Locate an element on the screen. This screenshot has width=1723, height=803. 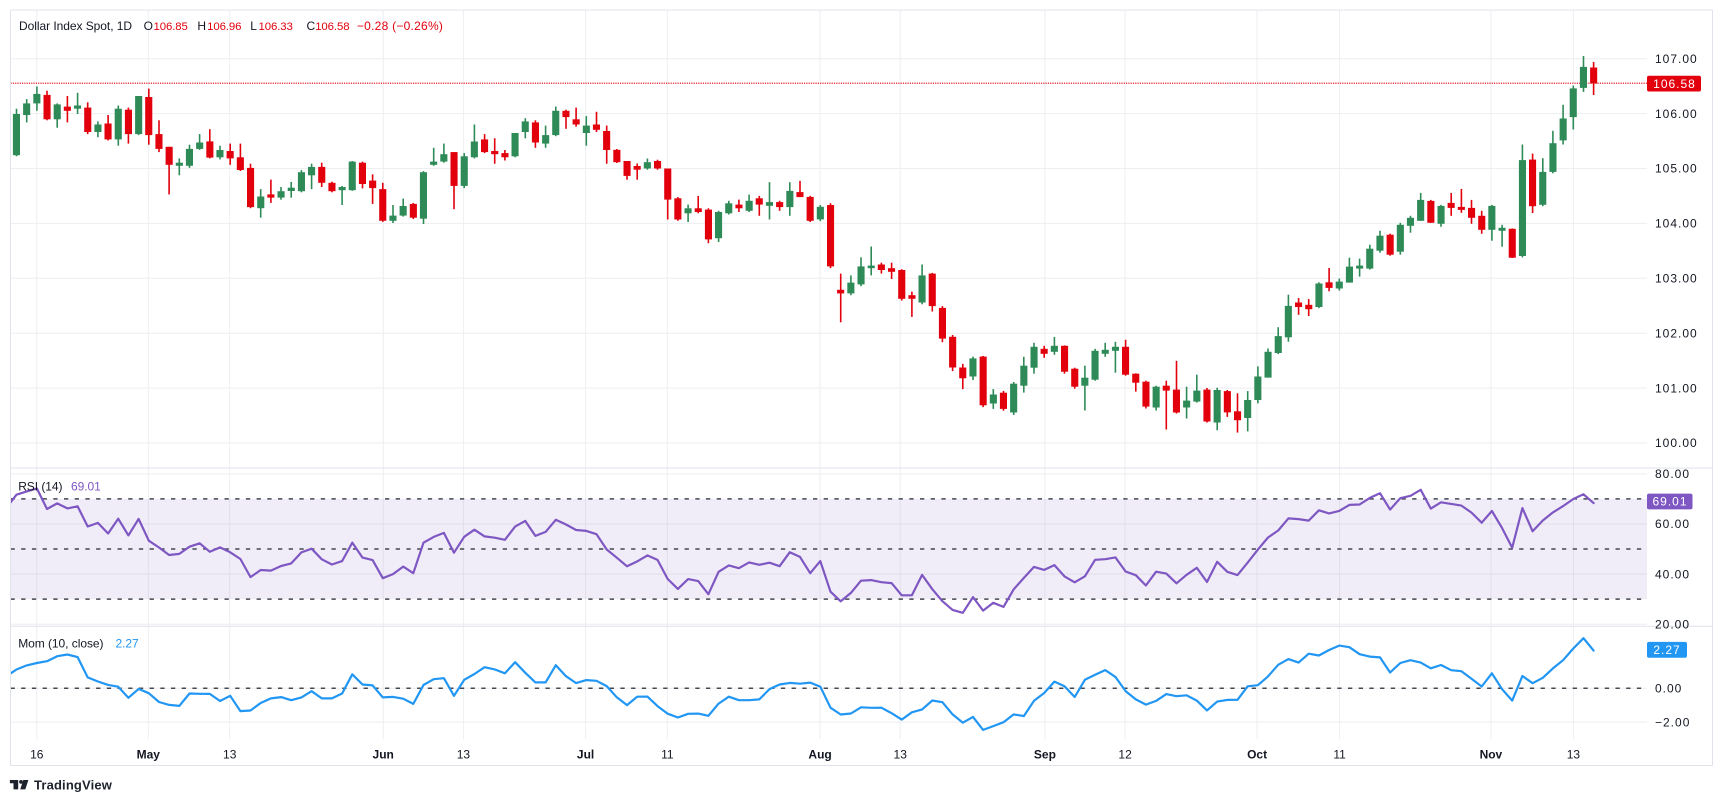
svg-text: C is located at coordinates (311, 26).